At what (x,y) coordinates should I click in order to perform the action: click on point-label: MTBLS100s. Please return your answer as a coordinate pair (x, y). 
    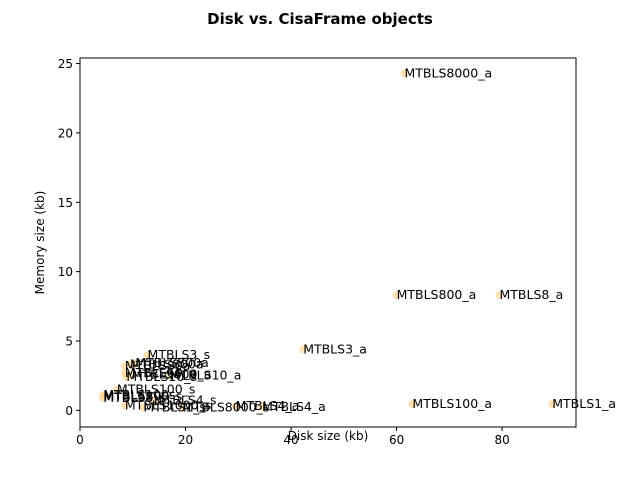
    Looking at the image, I should click on (139, 394).